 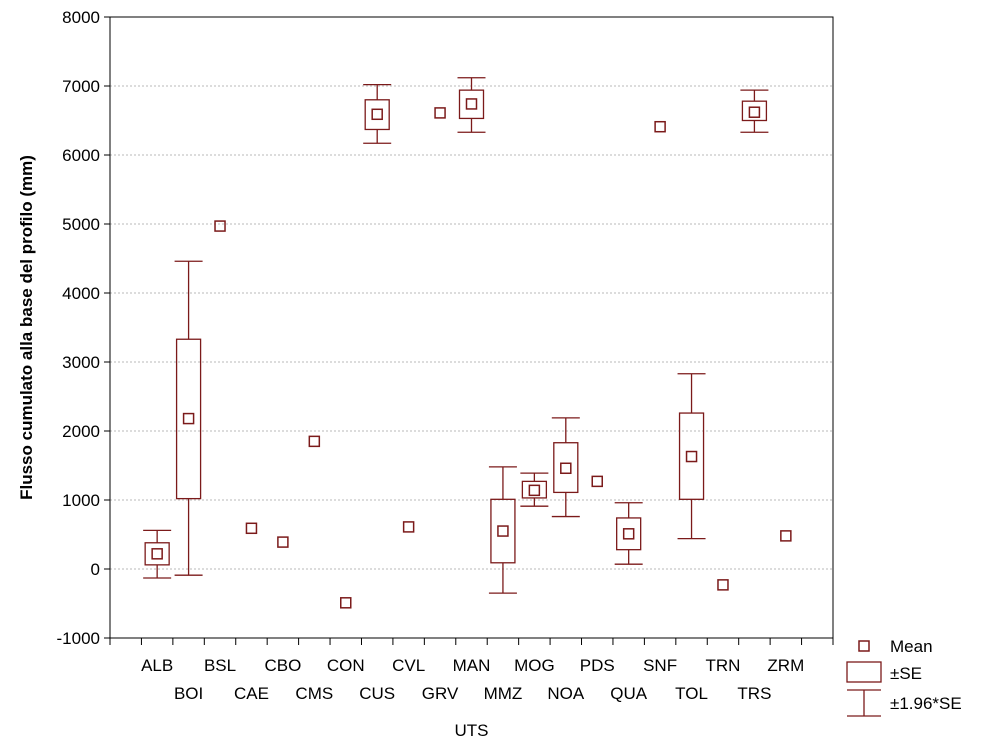 I want to click on category-qua, so click(x=628, y=533).